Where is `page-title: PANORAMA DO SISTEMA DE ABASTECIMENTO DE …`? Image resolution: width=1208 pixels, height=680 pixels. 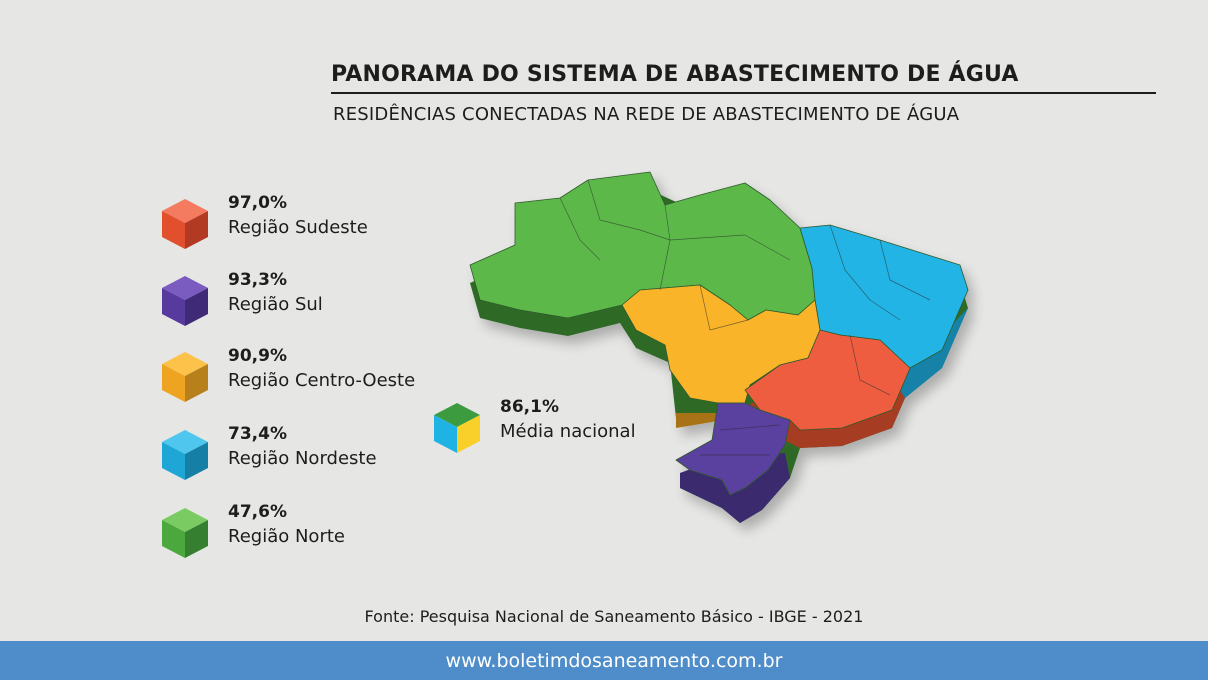 page-title: PANORAMA DO SISTEMA DE ABASTECIMENTO DE … is located at coordinates (675, 74).